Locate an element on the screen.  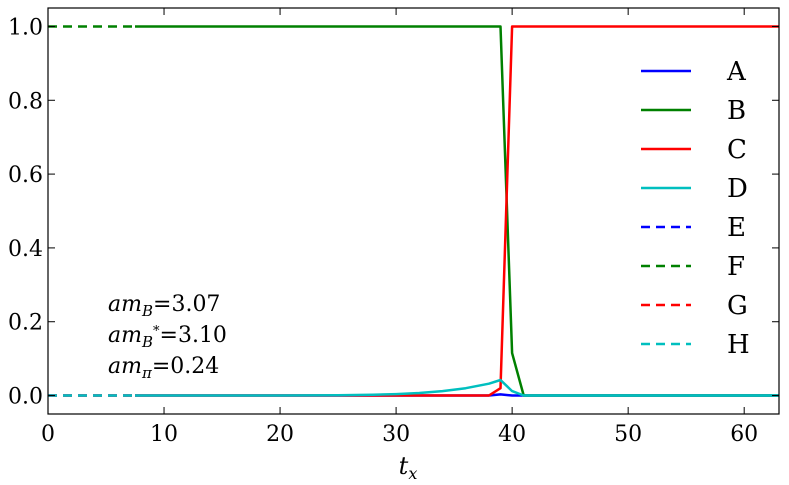
legend-label-e: E is located at coordinates (736, 228).